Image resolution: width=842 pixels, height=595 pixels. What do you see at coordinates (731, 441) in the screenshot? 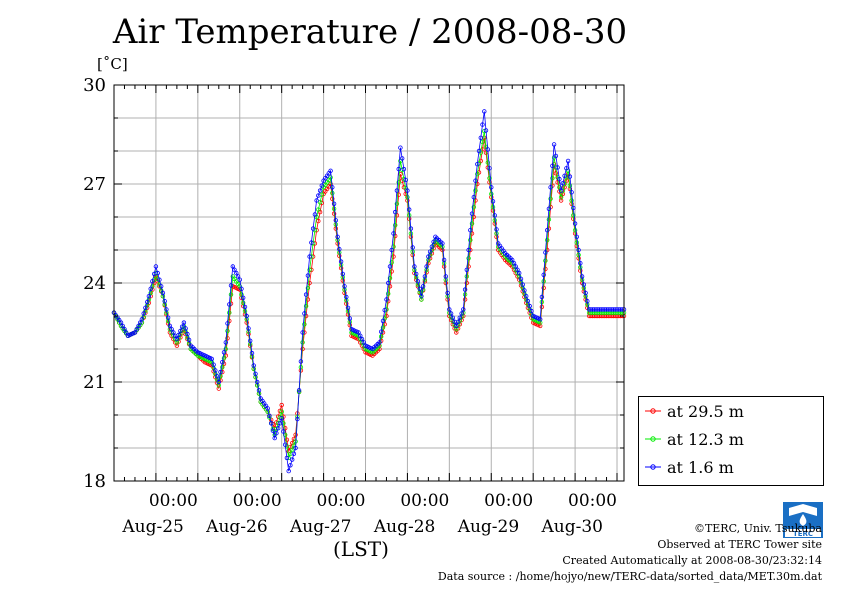
I see `chart-legend: at 29.5 m at 12.3 m at 1.6 m` at bounding box center [731, 441].